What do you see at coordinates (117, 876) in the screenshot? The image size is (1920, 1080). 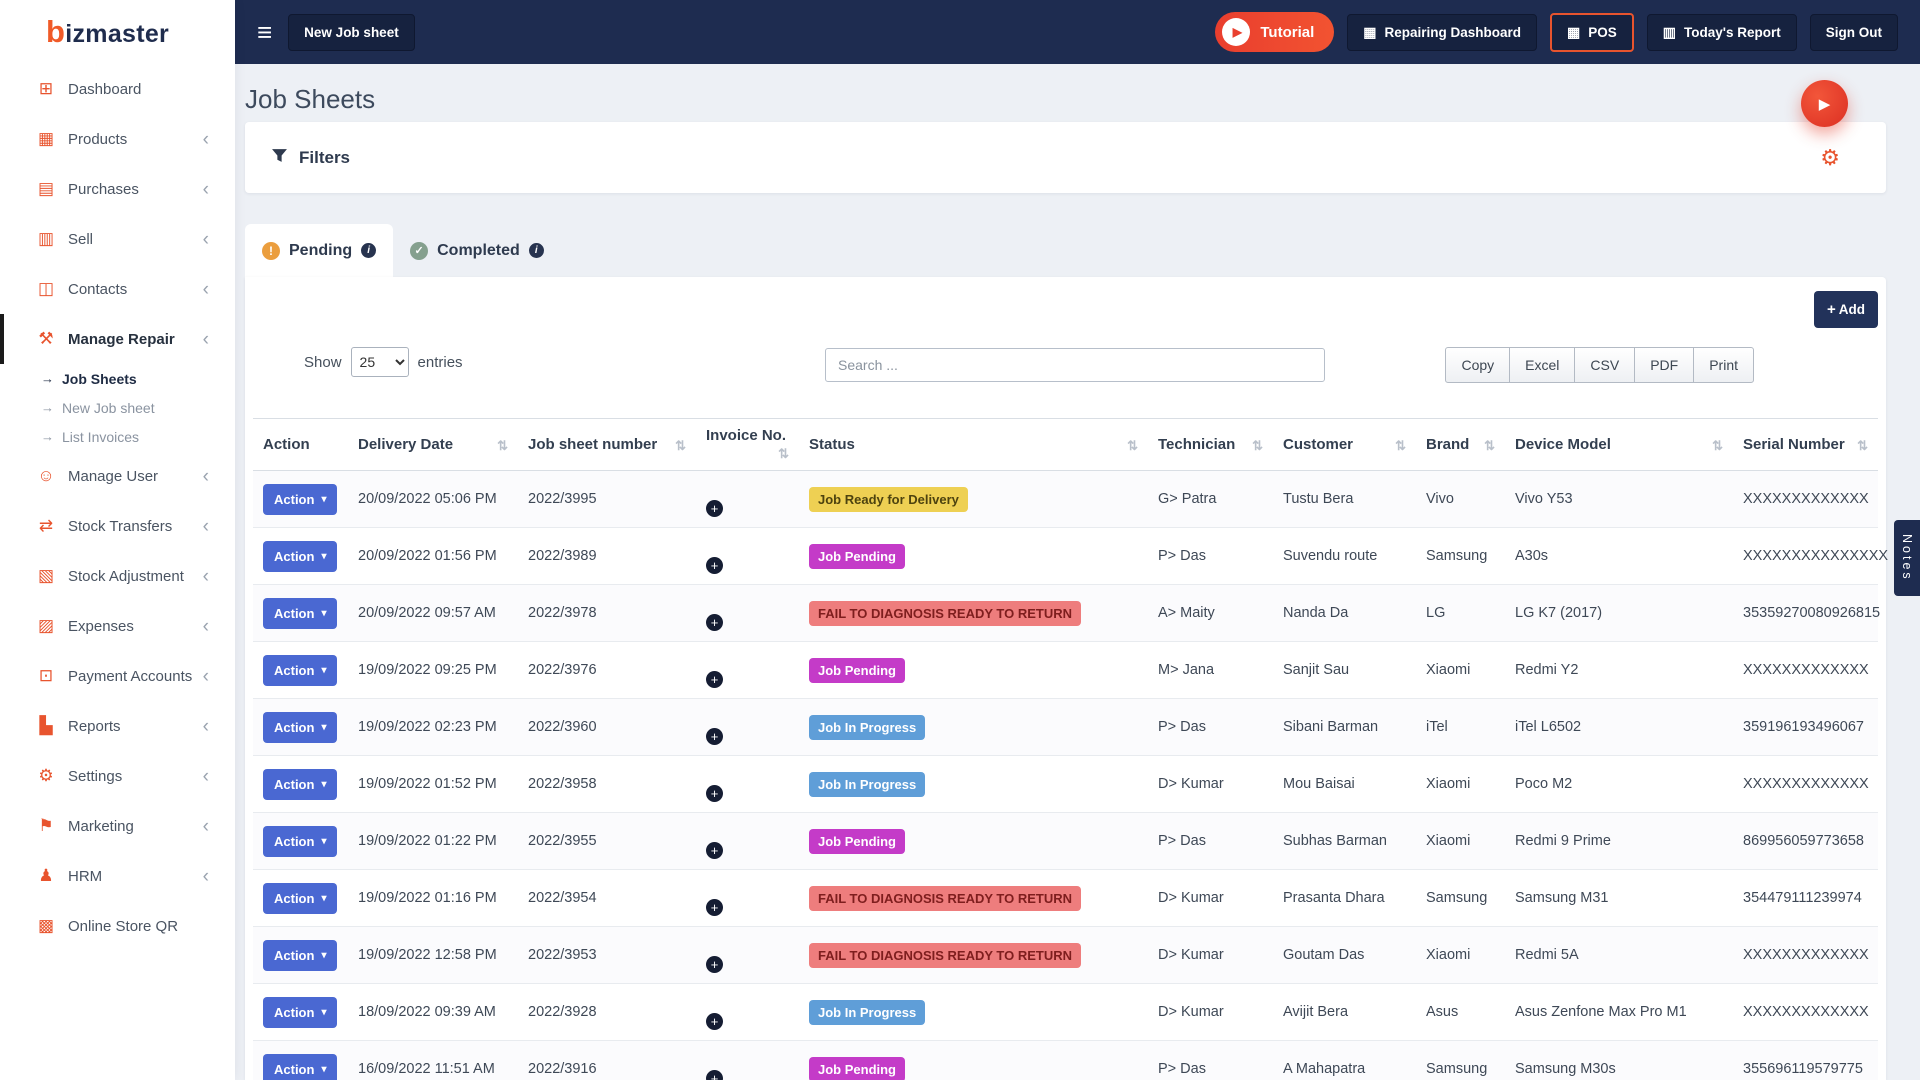 I see `sidebar-item-hrm: ♟ HRM ‹` at bounding box center [117, 876].